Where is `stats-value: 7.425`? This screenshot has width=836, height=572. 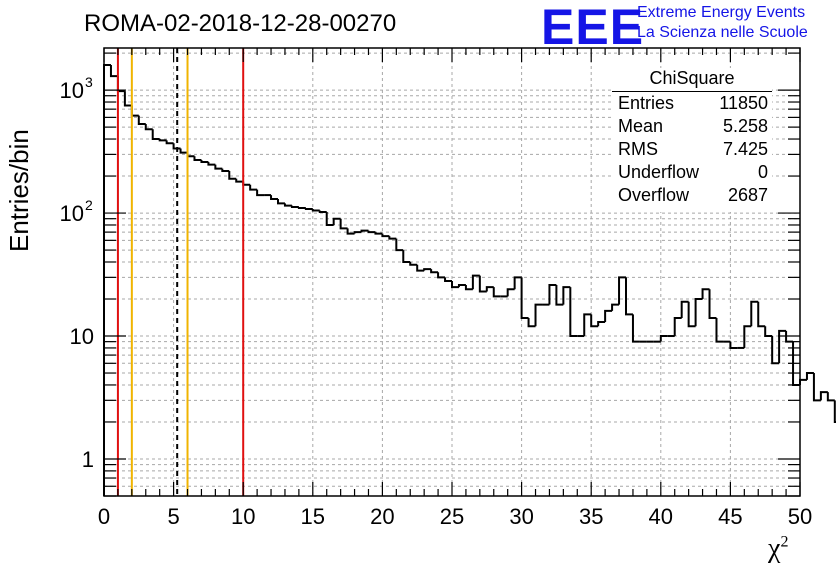
stats-value: 7.425 is located at coordinates (745, 149).